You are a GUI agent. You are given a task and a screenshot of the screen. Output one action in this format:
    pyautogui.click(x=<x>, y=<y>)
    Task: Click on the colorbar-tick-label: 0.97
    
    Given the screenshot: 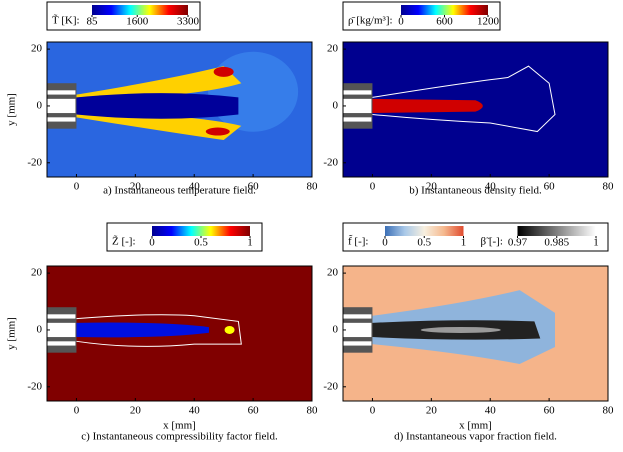 What is the action you would take?
    pyautogui.click(x=518, y=243)
    